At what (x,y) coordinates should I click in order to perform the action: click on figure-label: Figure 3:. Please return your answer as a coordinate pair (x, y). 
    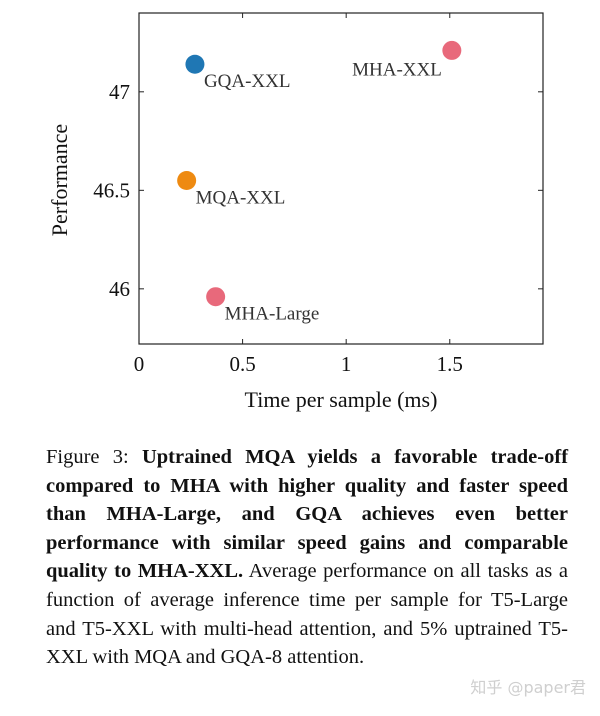
    Looking at the image, I should click on (87, 457).